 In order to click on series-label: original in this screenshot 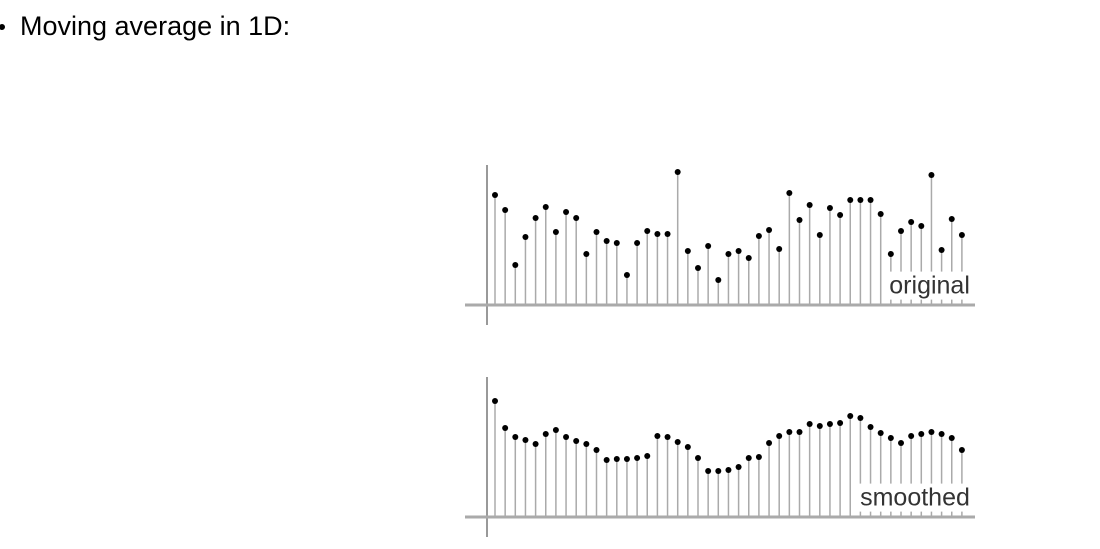, I will do `click(929, 286)`.